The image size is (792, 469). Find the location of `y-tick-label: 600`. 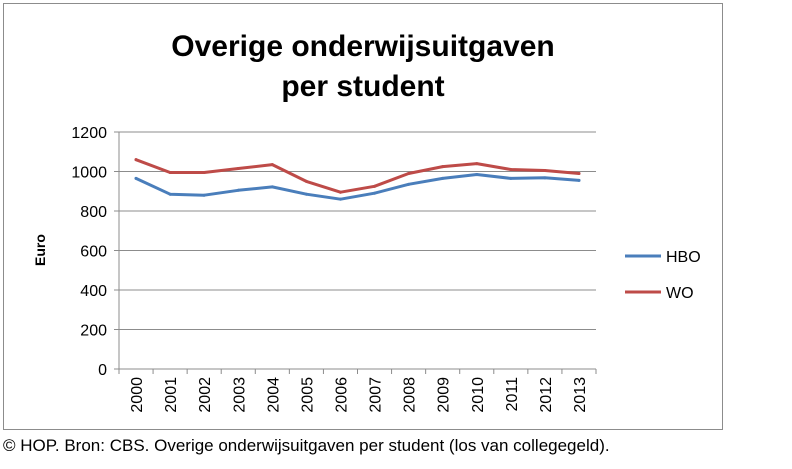

y-tick-label: 600 is located at coordinates (93, 252).